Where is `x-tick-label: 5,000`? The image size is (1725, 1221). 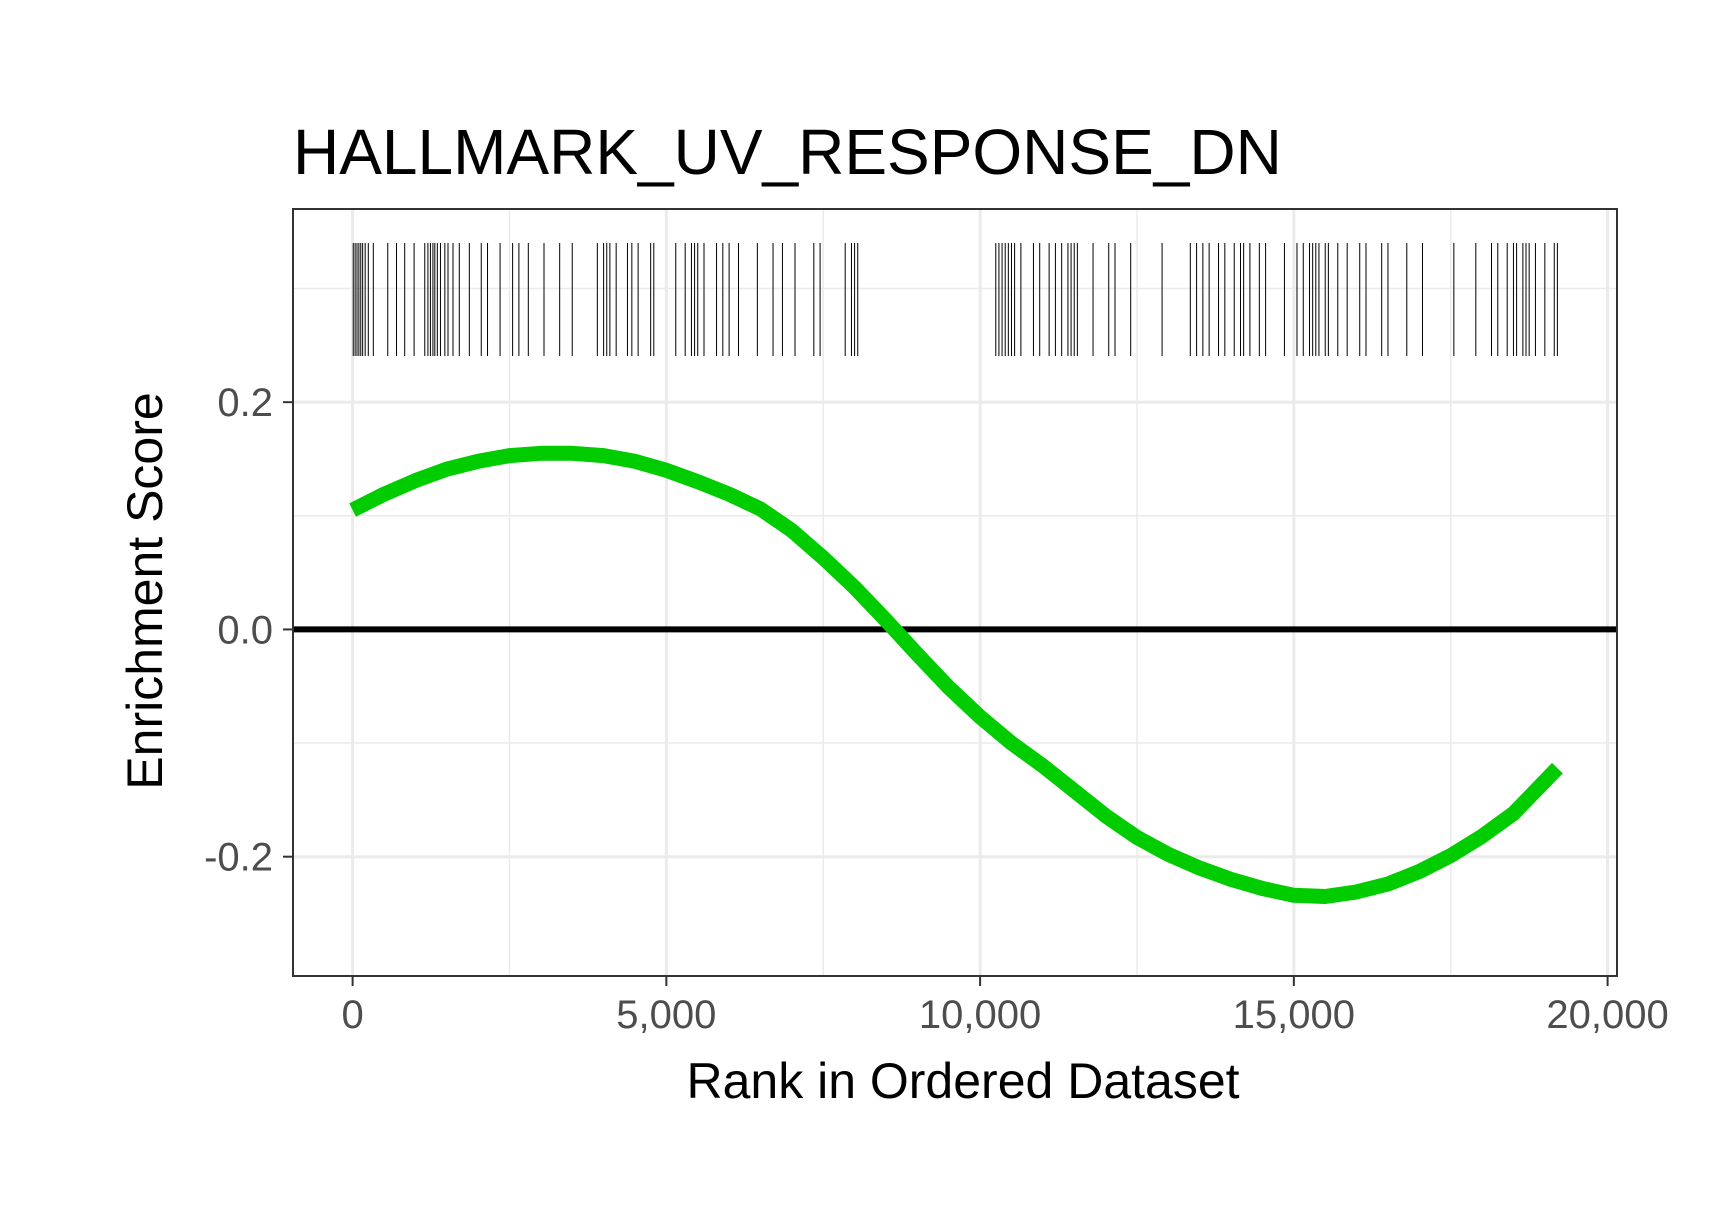 x-tick-label: 5,000 is located at coordinates (666, 1015).